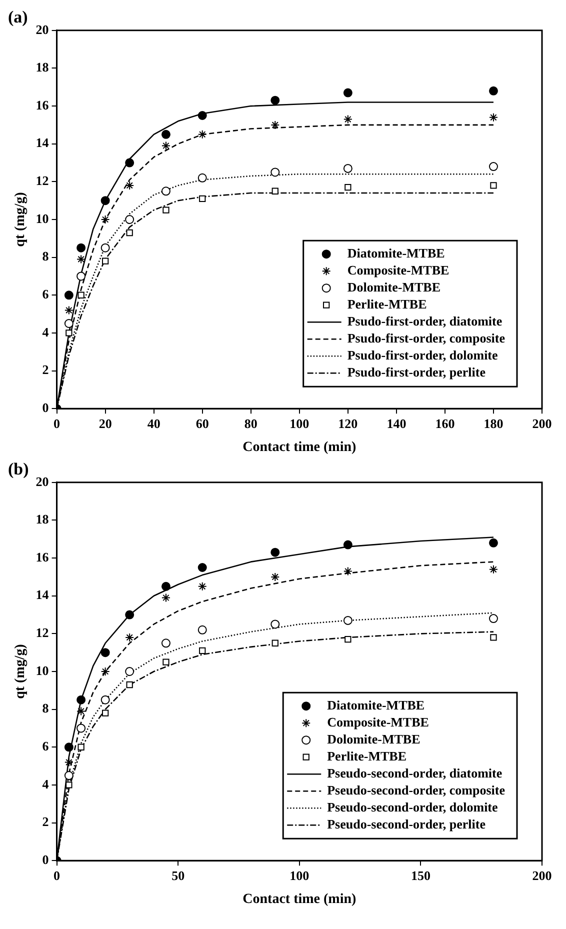 This screenshot has height=929, width=566. What do you see at coordinates (406, 824) in the screenshot?
I see `legend-label: Pseudo-second-order, perlite` at bounding box center [406, 824].